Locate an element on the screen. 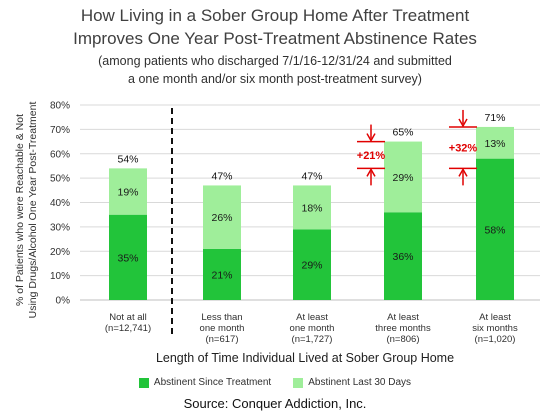  x-tick-label-0-0: Not at all is located at coordinates (128, 317).